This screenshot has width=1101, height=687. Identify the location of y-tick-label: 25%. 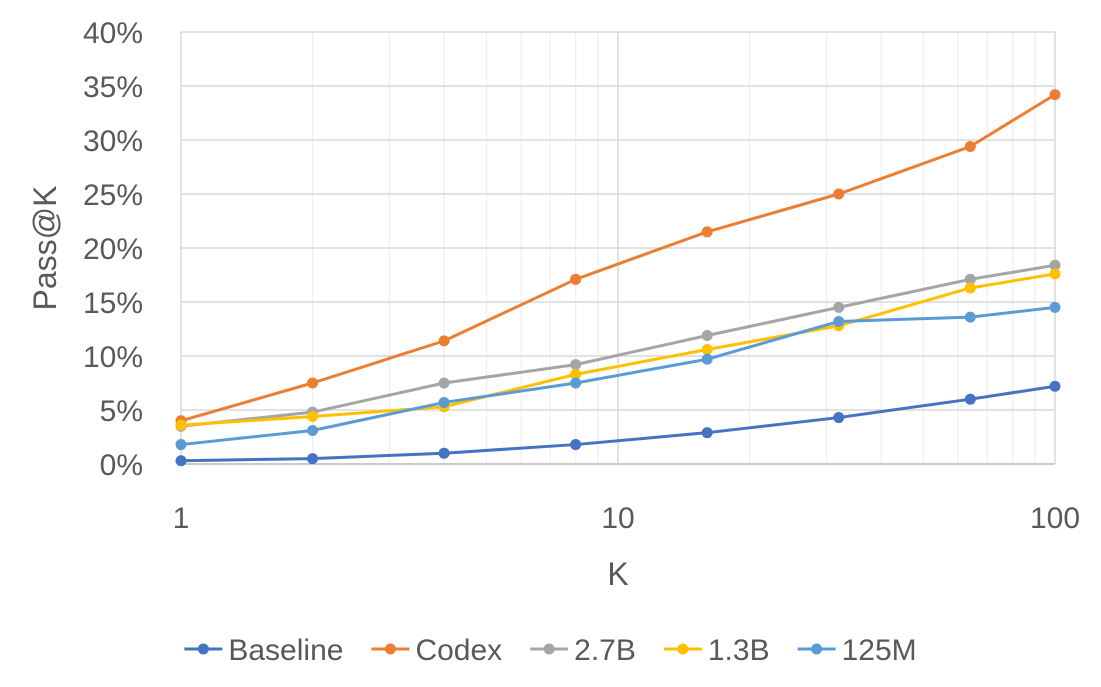
(113, 195).